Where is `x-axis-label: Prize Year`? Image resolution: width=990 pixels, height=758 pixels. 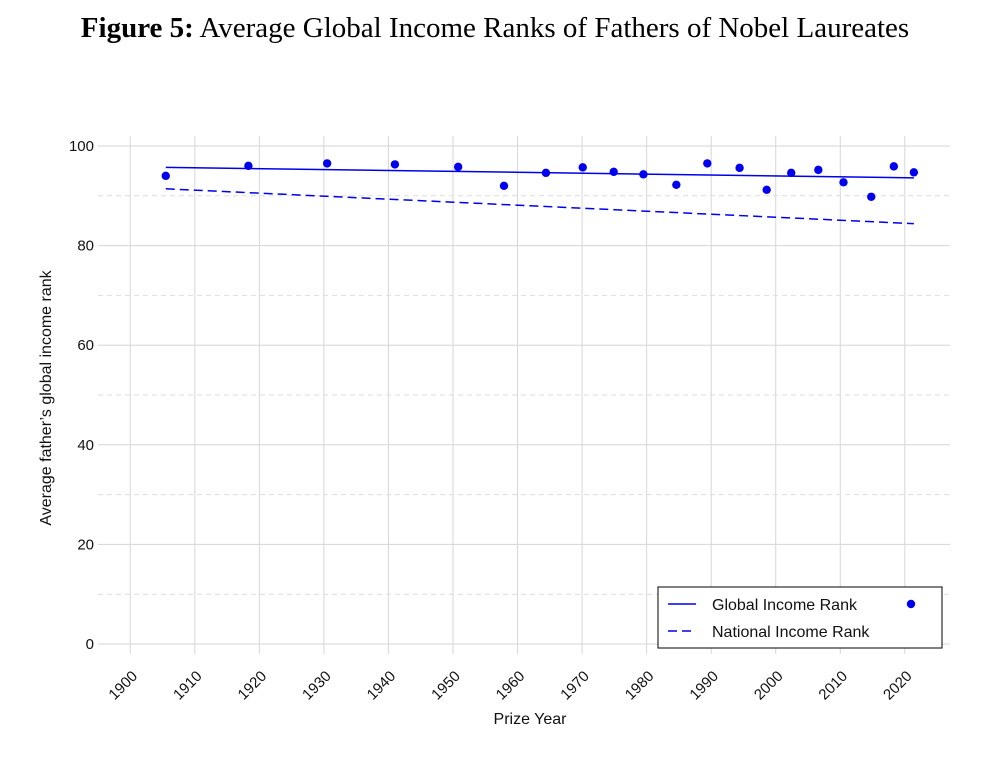 x-axis-label: Prize Year is located at coordinates (531, 719).